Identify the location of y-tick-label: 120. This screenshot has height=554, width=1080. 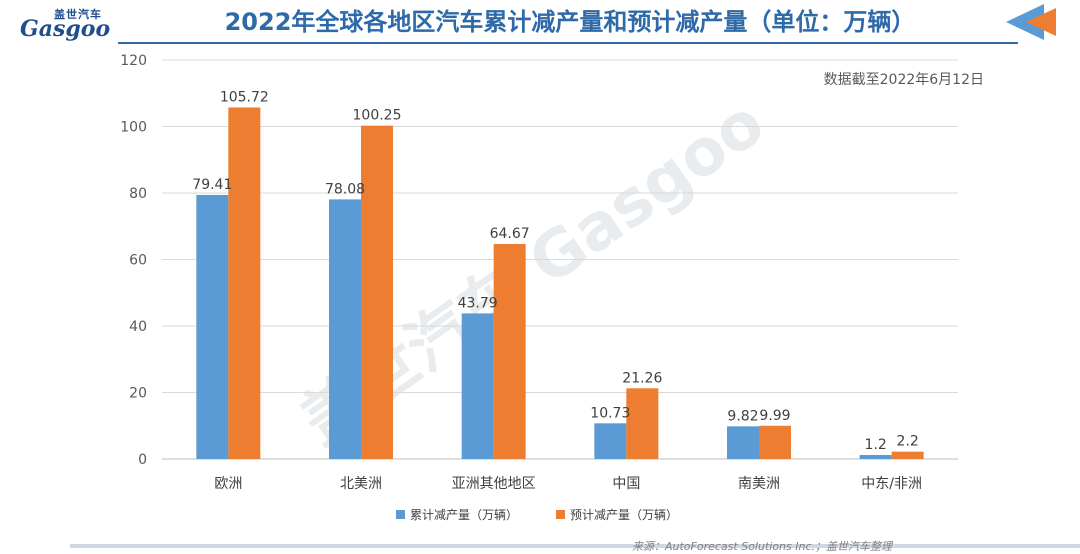
(133, 61).